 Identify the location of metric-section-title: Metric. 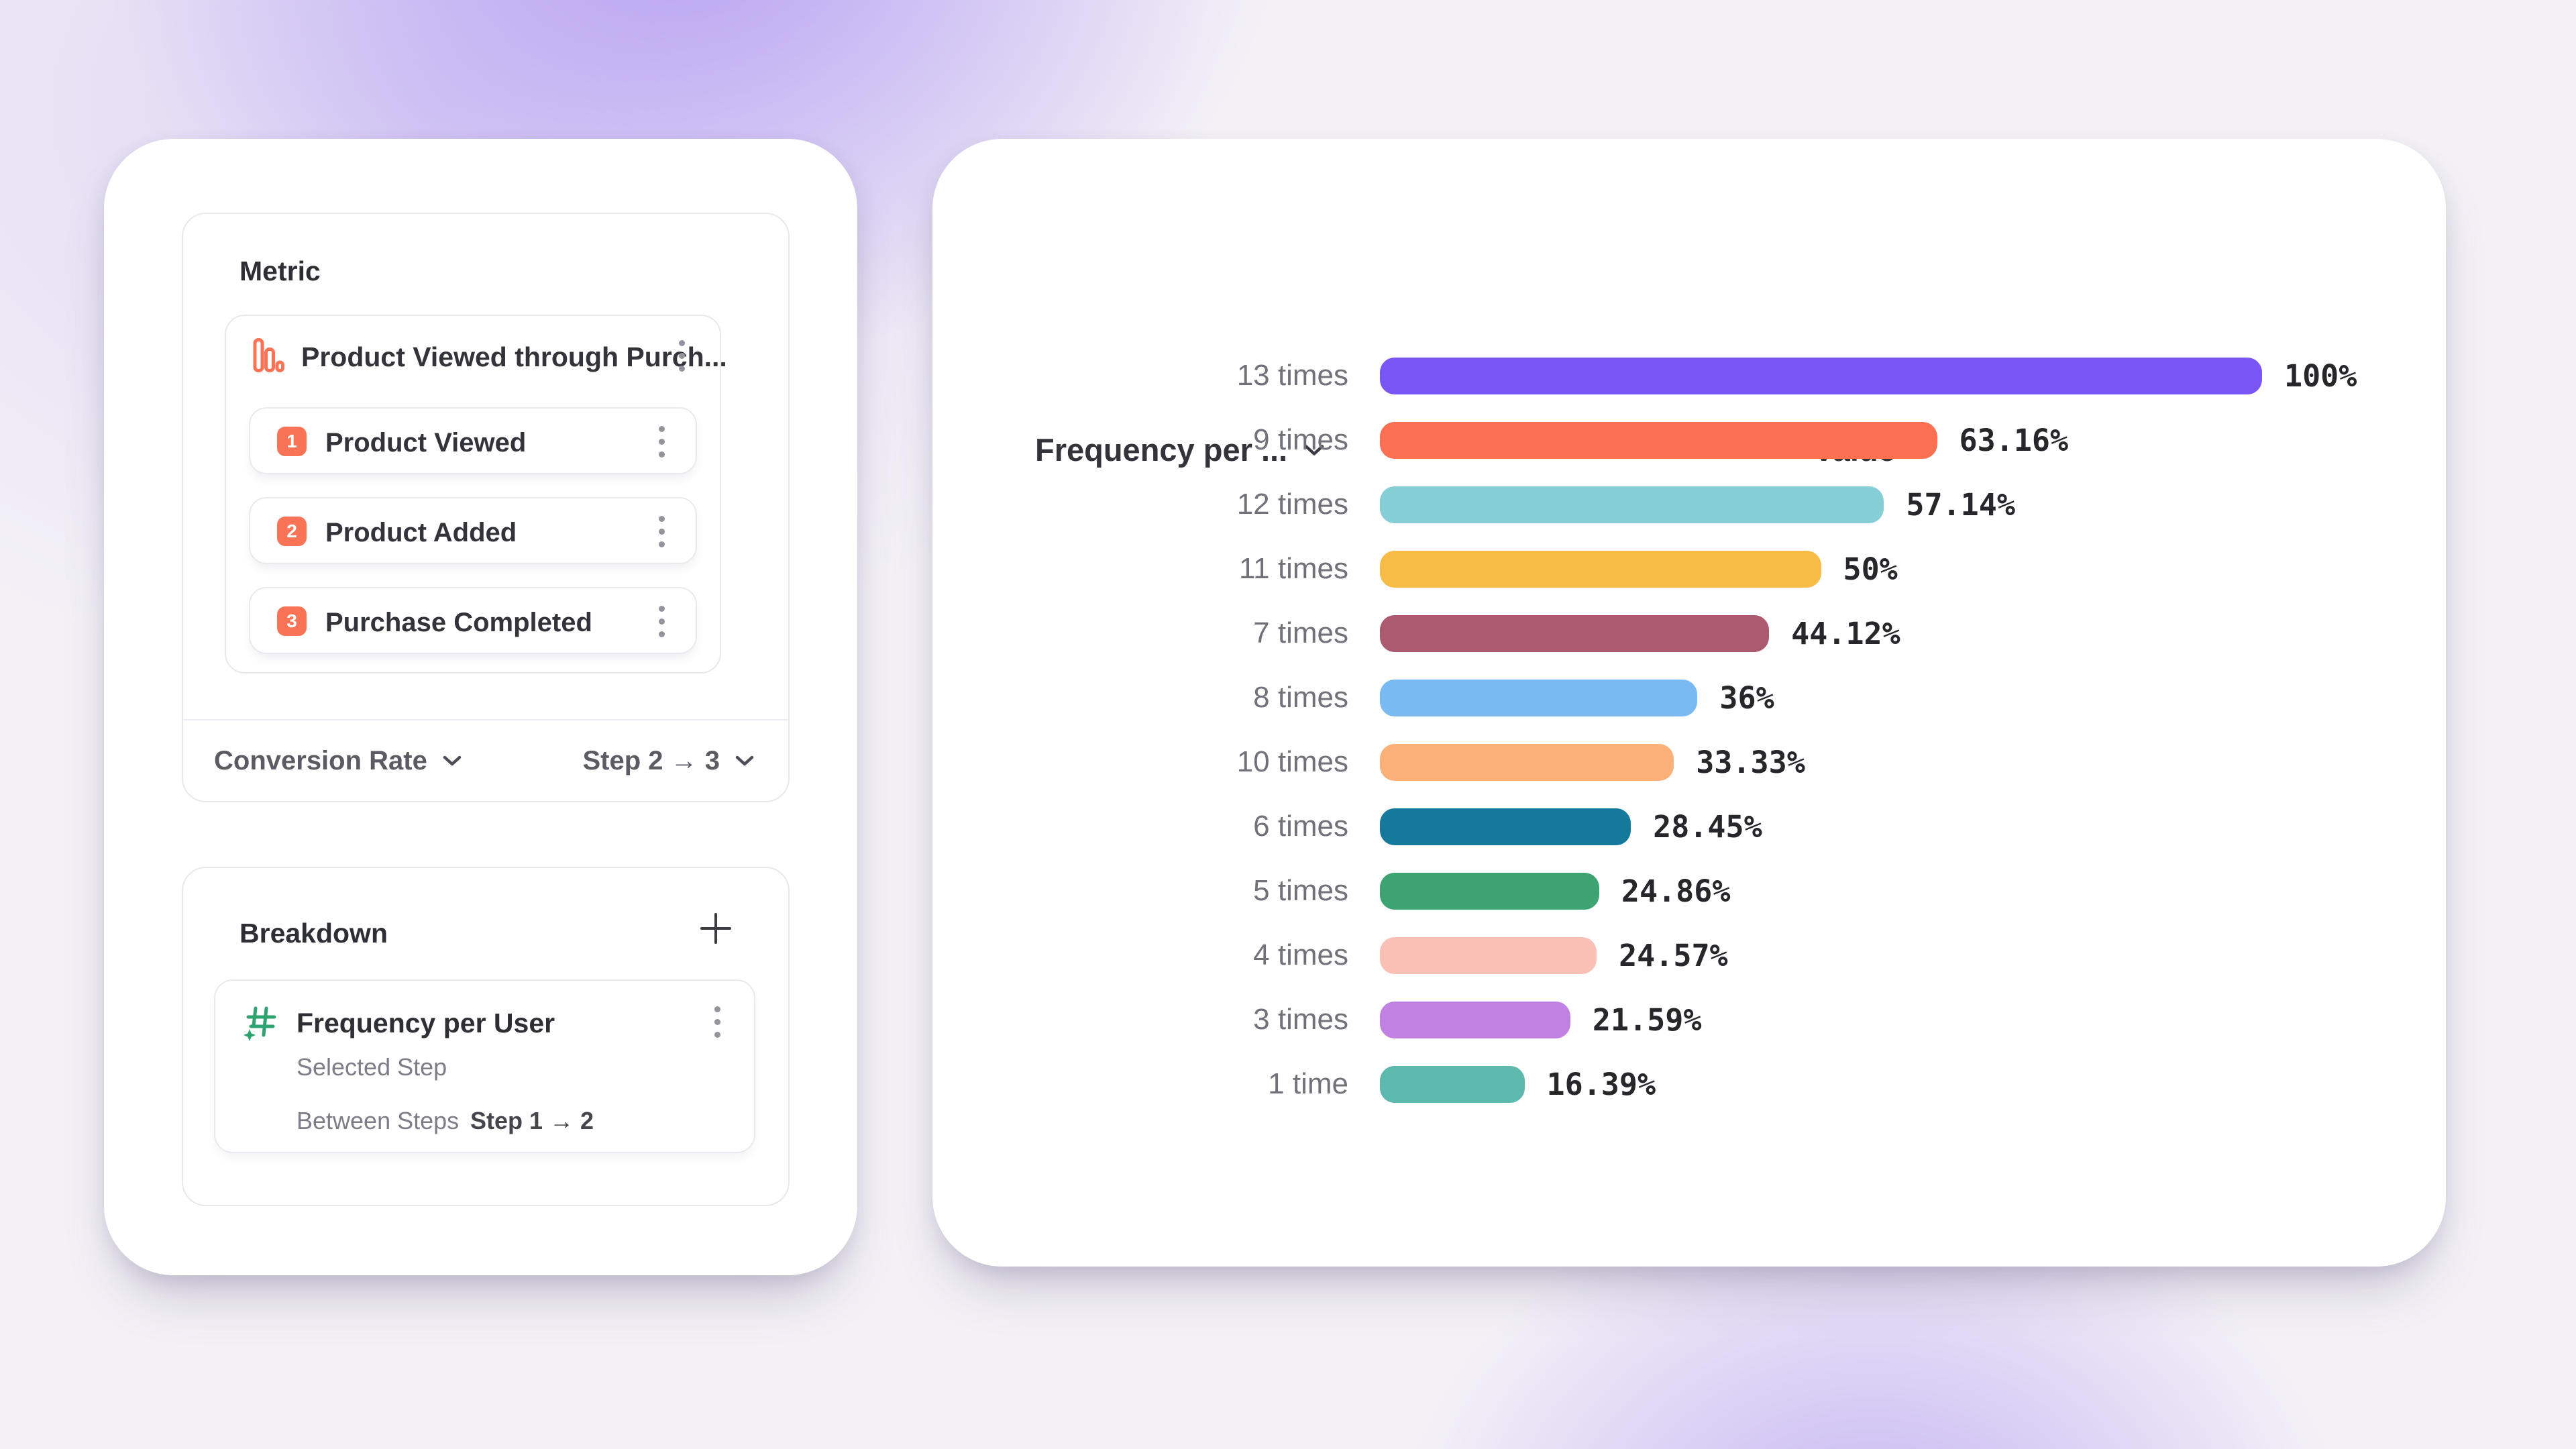
(280, 271).